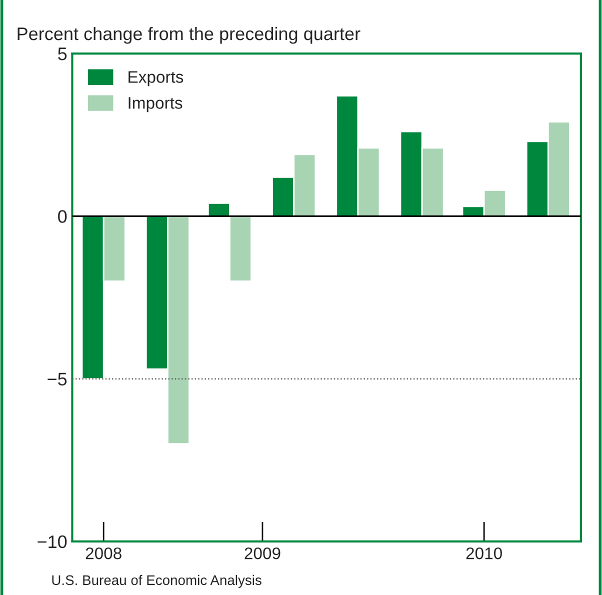 The image size is (602, 595). What do you see at coordinates (484, 553) in the screenshot?
I see `x-tick-label: 2010` at bounding box center [484, 553].